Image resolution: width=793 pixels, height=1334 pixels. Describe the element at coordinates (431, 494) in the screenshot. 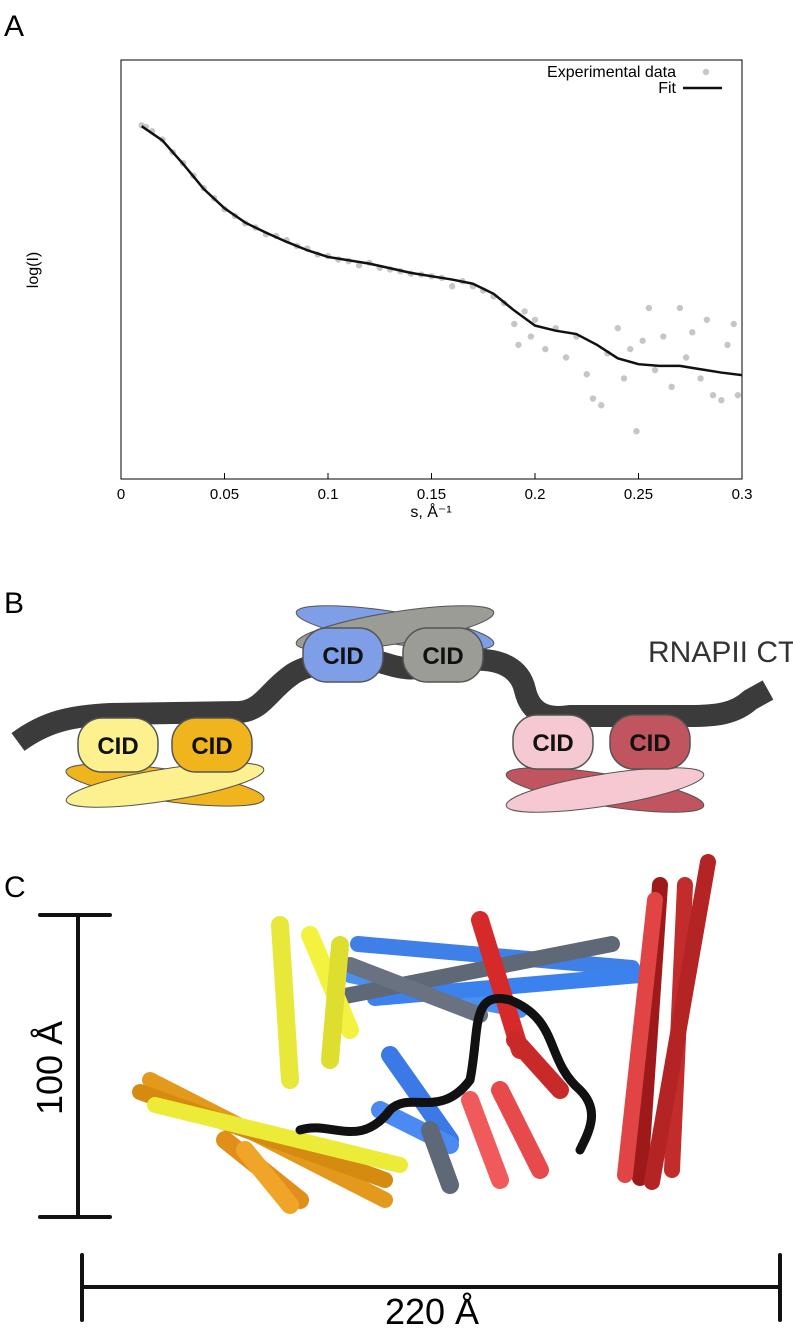

I see `x-tick-label: 0.15` at that location.